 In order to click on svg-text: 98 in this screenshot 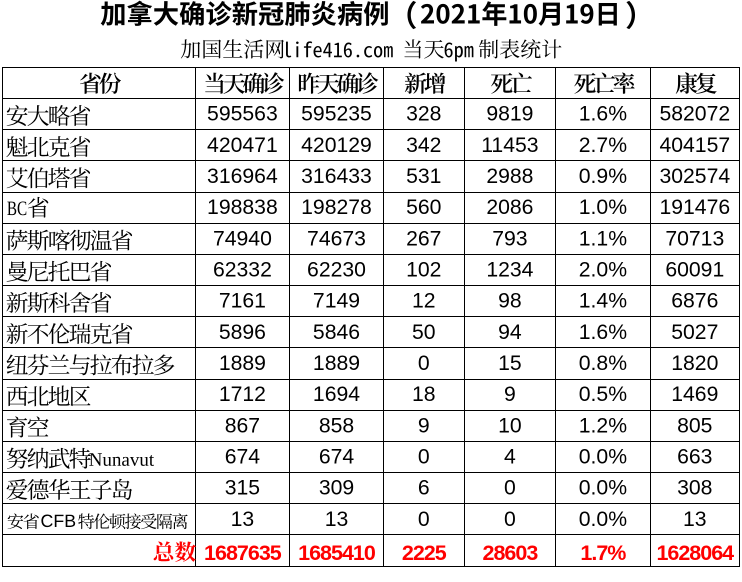, I will do `click(510, 301)`.